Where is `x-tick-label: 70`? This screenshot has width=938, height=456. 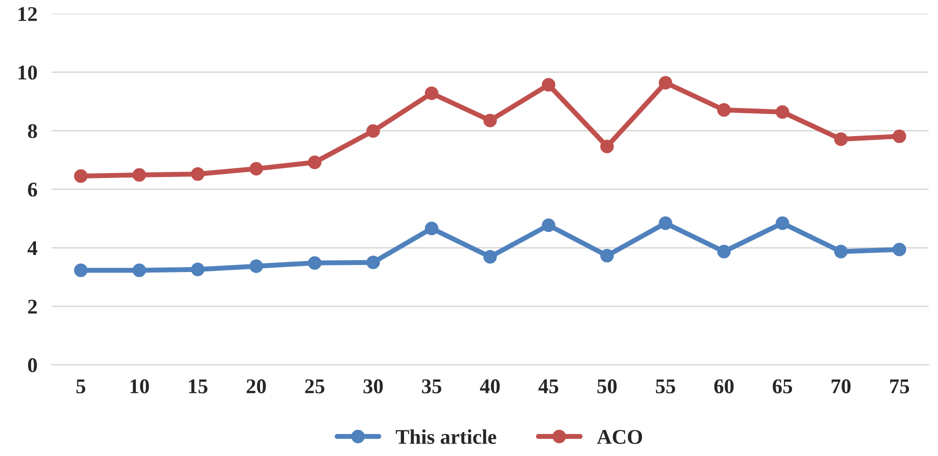
x-tick-label: 70 is located at coordinates (841, 386).